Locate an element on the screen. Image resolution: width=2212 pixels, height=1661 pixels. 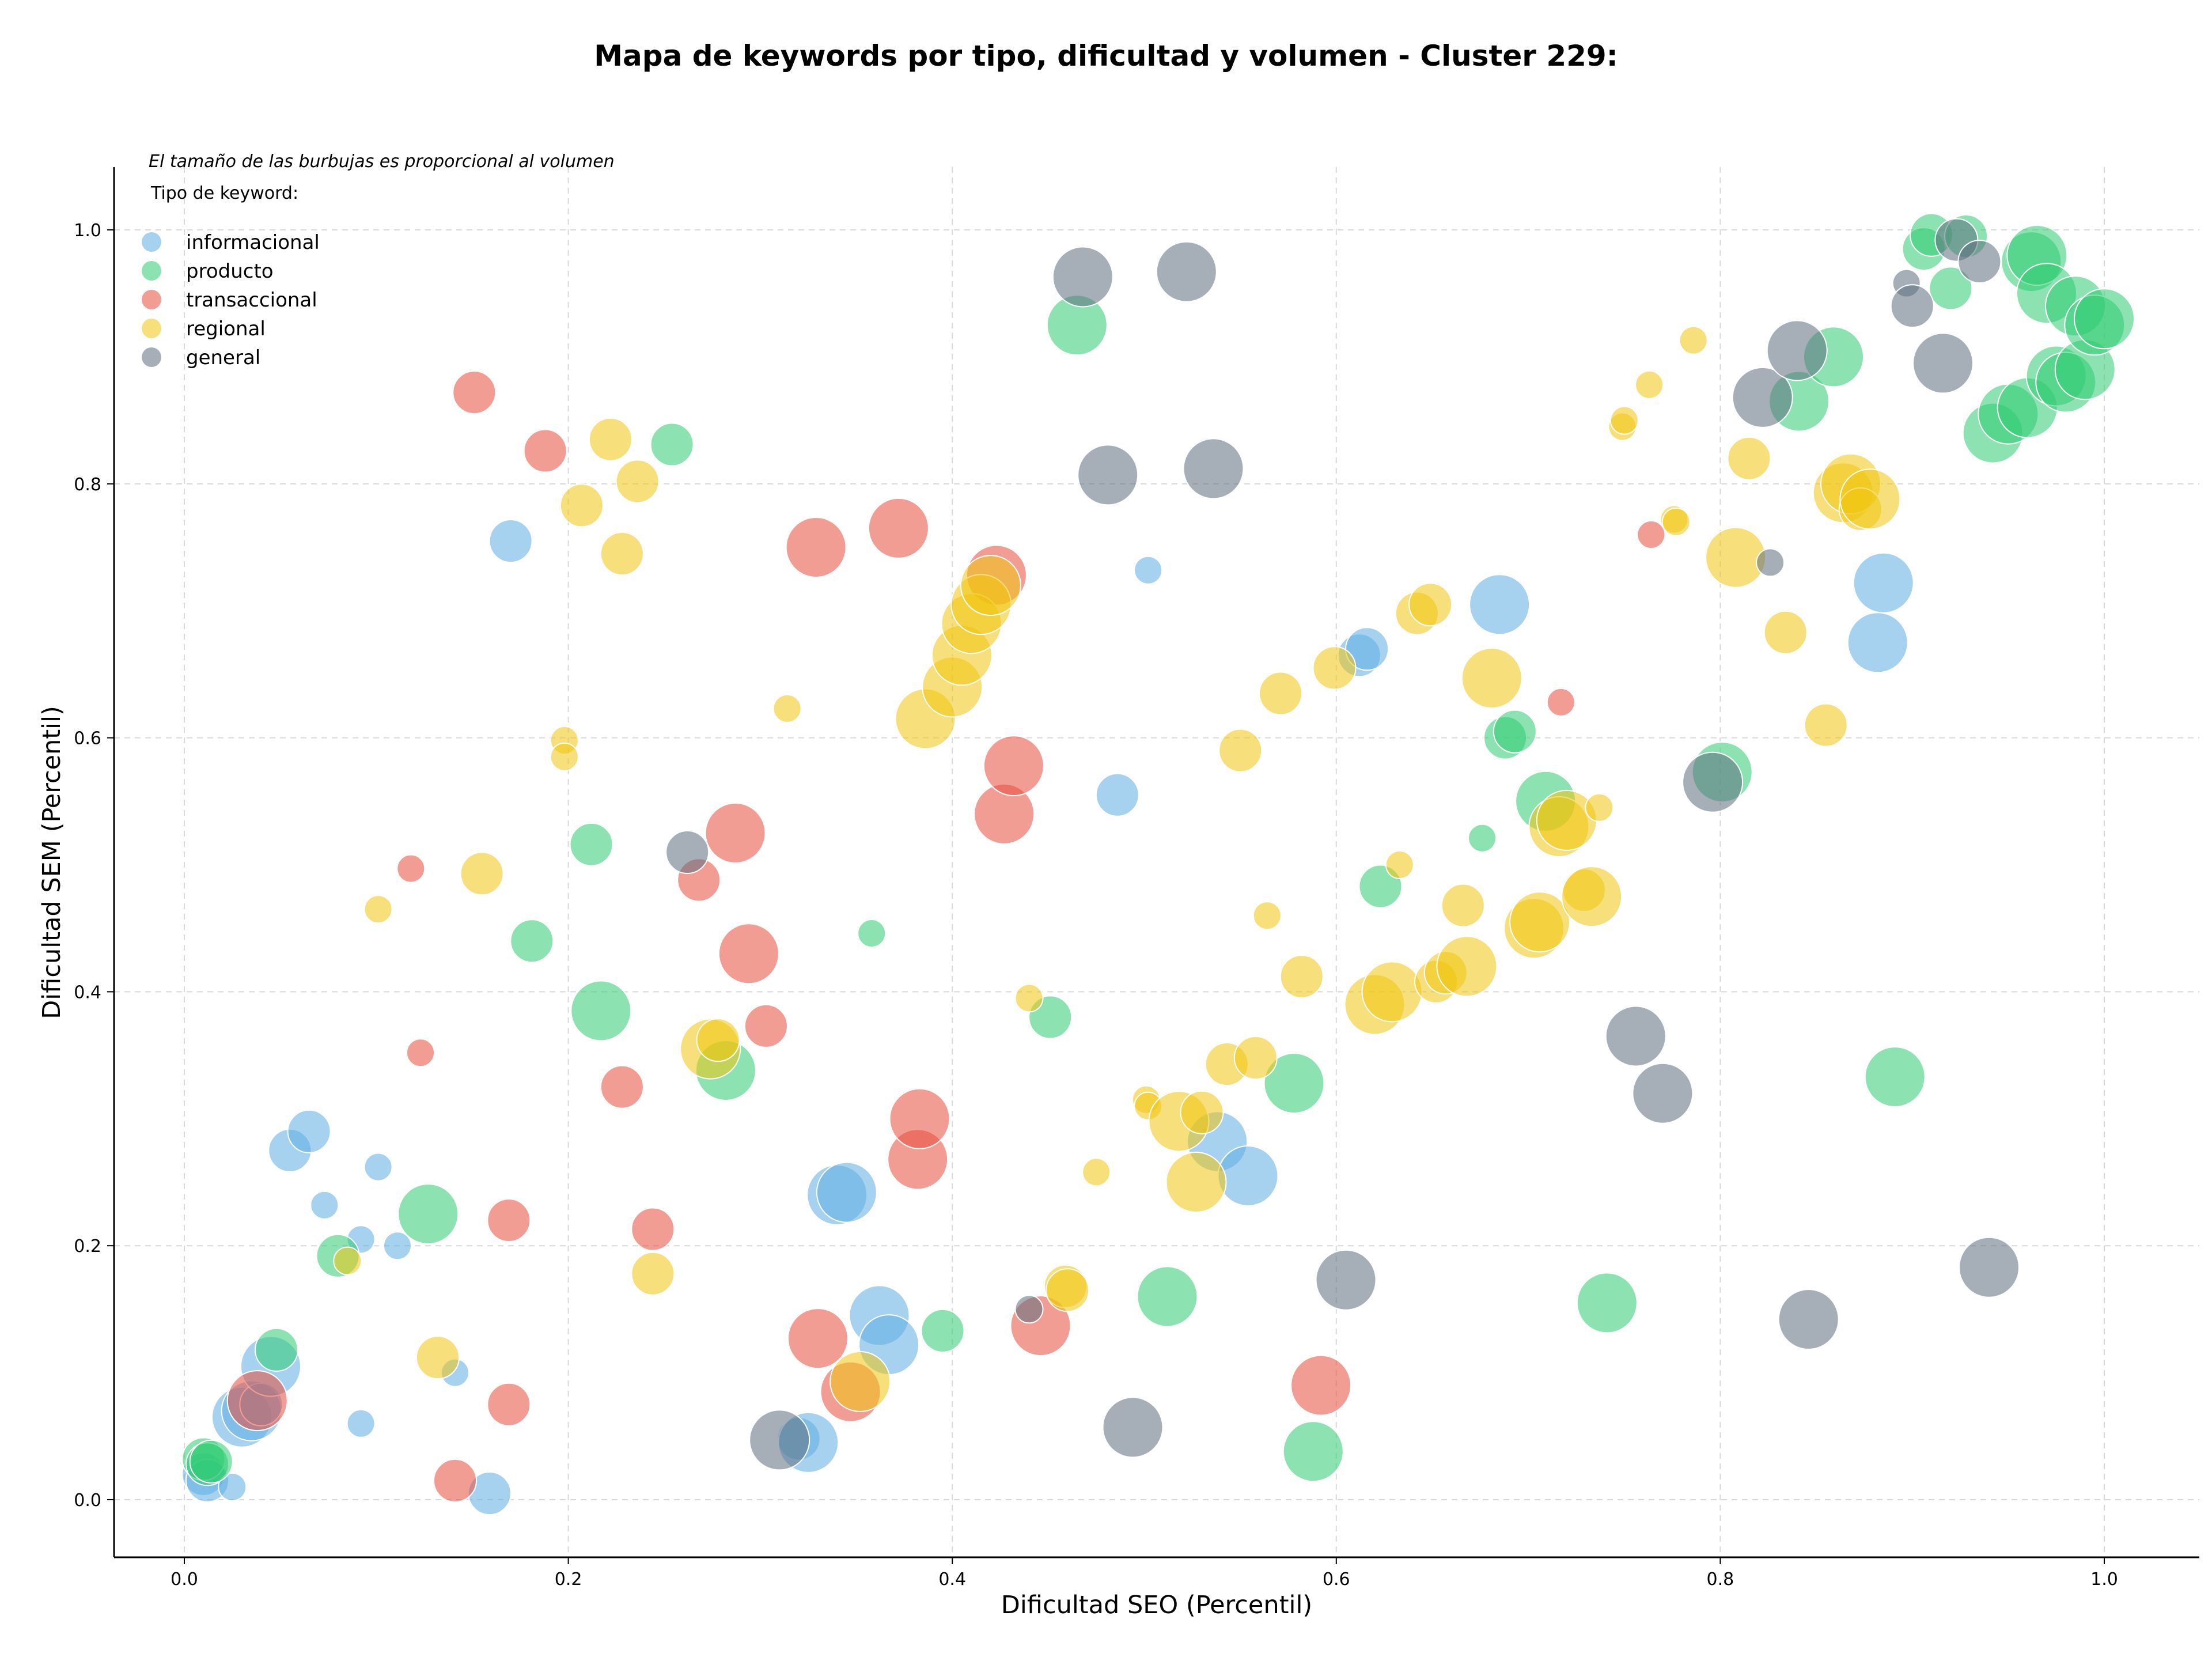
x-tick-label: 0.6 is located at coordinates (1336, 1579).